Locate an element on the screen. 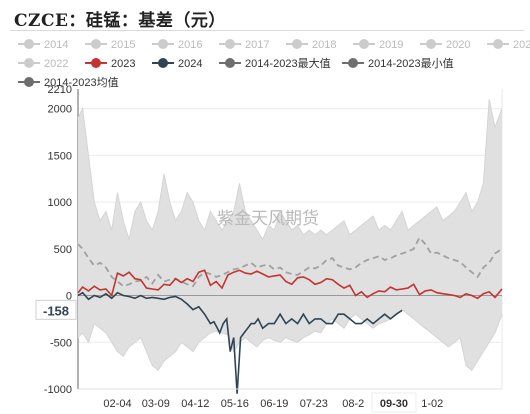  x-tick-label: 07-23 is located at coordinates (314, 404).